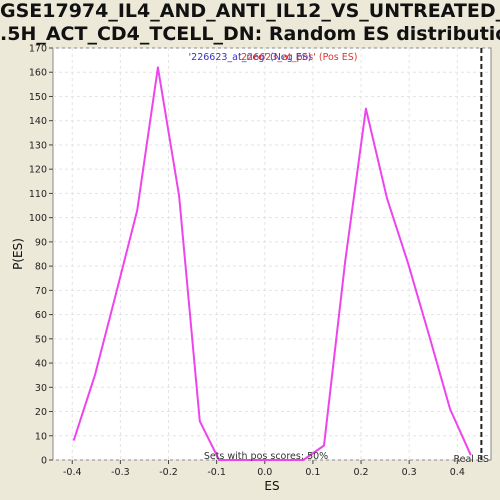  Describe the element at coordinates (38, 49) in the screenshot. I see `y-tick-label: 170` at that location.